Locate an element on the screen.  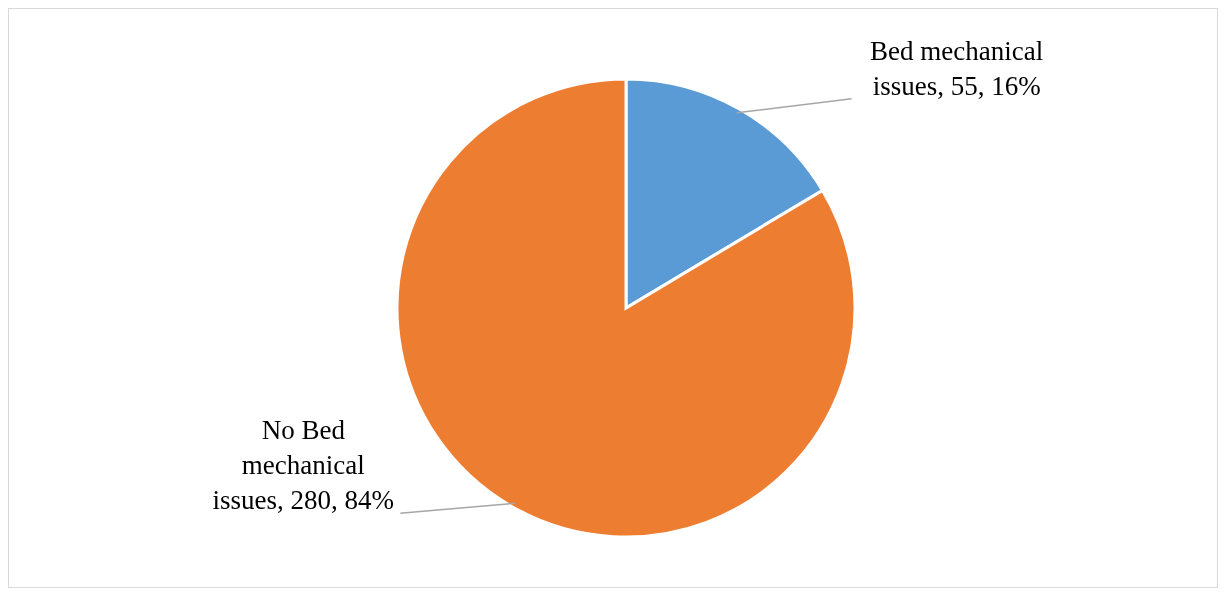
slice-label: Bed mechanical issues, 55, 16% is located at coordinates (957, 68).